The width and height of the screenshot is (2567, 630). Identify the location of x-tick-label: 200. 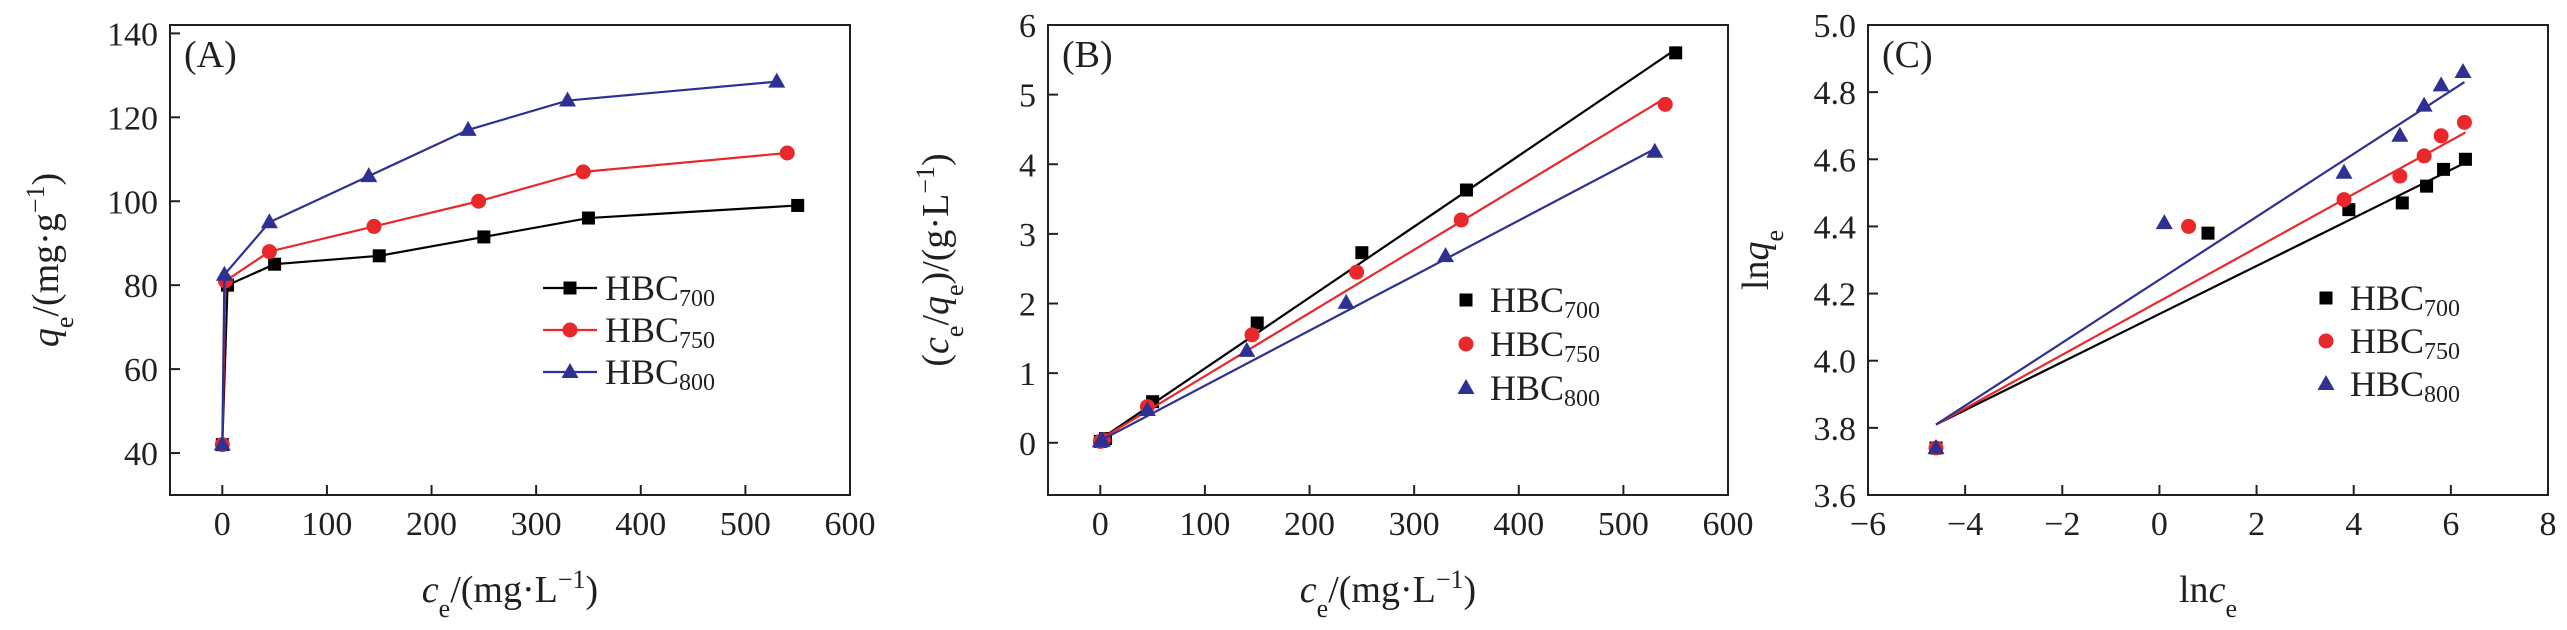
(1309, 524).